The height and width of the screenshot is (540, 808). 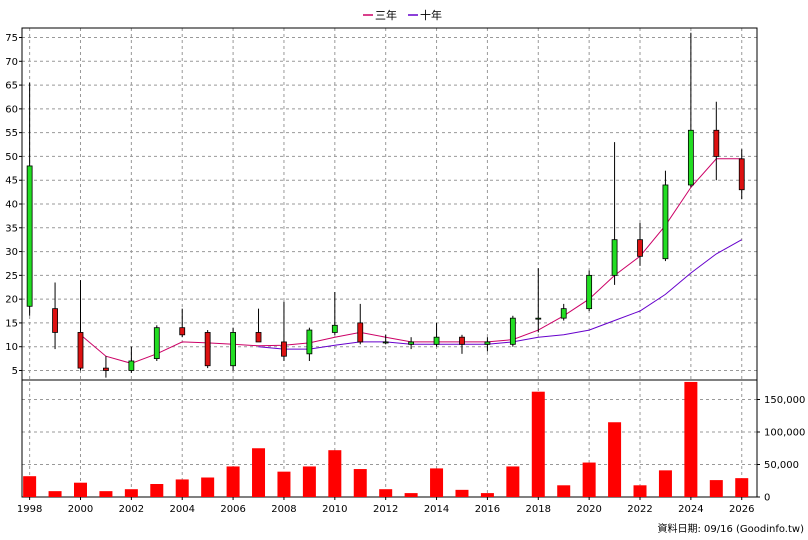 What do you see at coordinates (386, 15) in the screenshot?
I see `legend-label: 三年` at bounding box center [386, 15].